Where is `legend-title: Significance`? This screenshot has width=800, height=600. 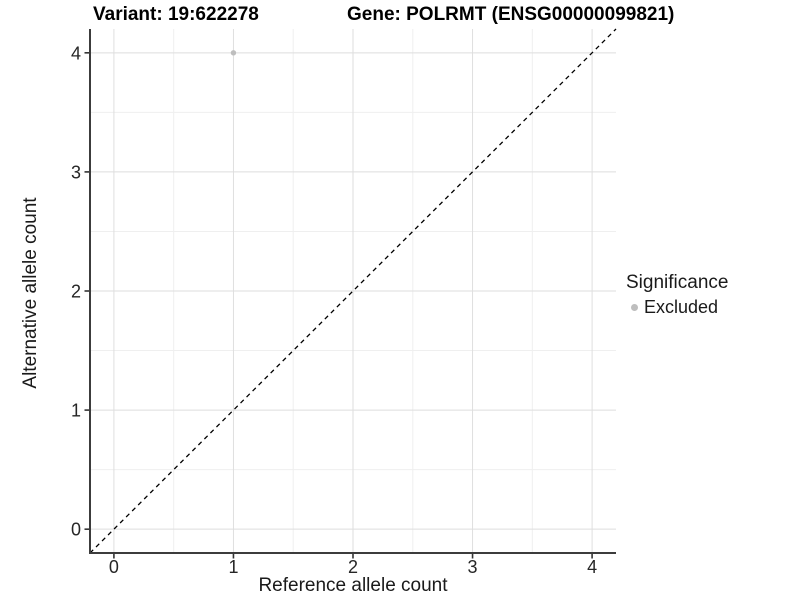
legend-title: Significance is located at coordinates (677, 282).